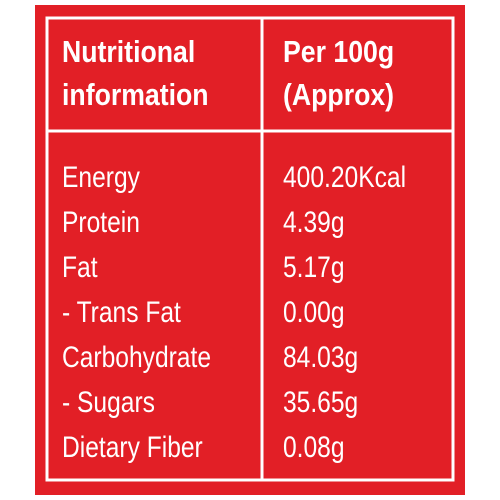  Describe the element at coordinates (108, 402) in the screenshot. I see `nutrient-name: - Sugars` at that location.